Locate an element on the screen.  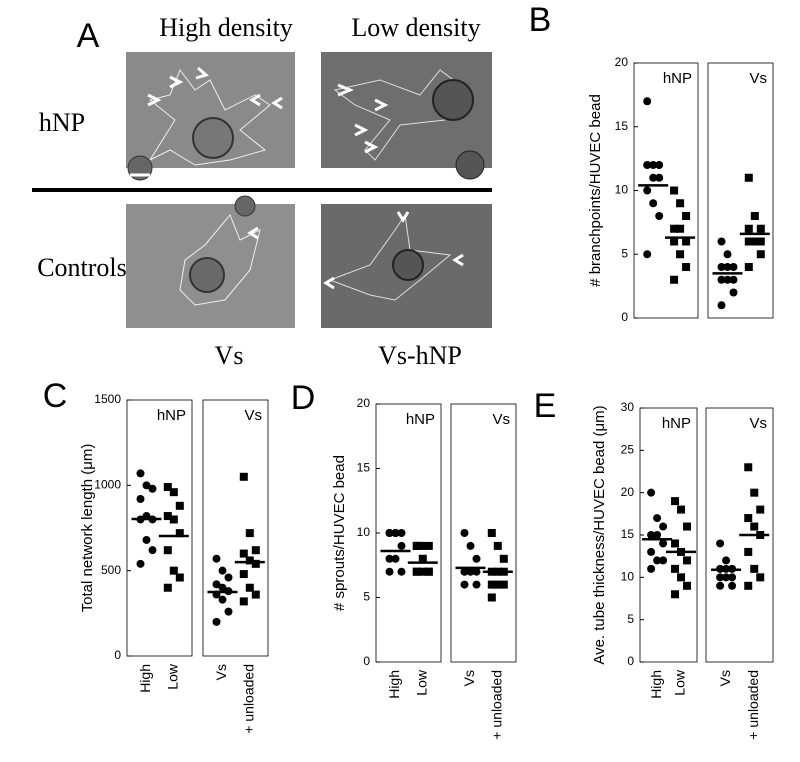
y-tick-label: 5 is located at coordinates (630, 619).